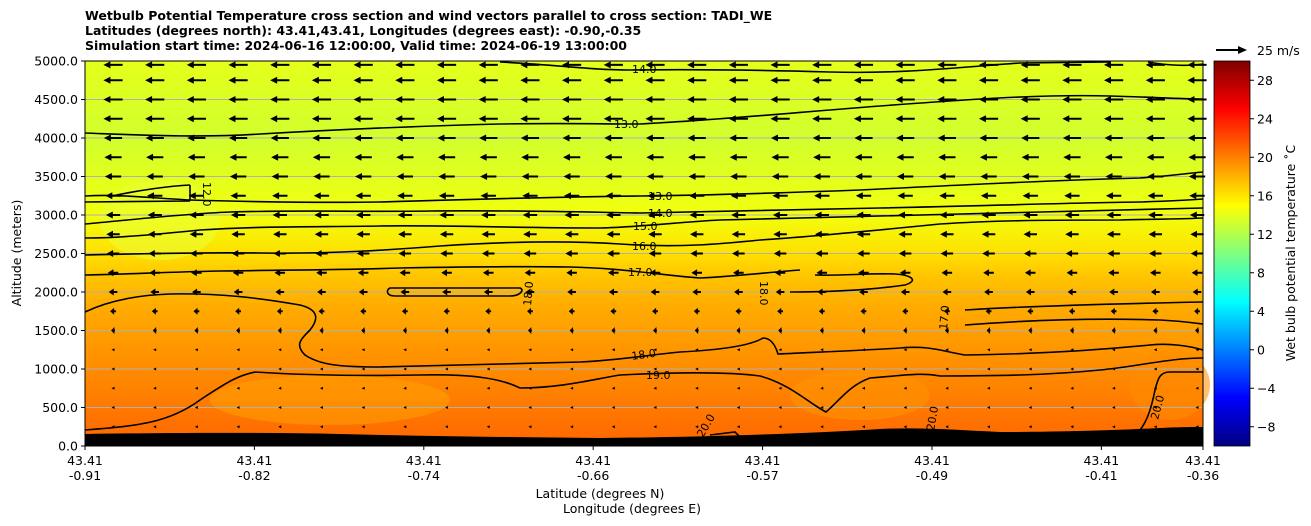  Describe the element at coordinates (644, 330) in the screenshot. I see `contour-18-left` at that location.